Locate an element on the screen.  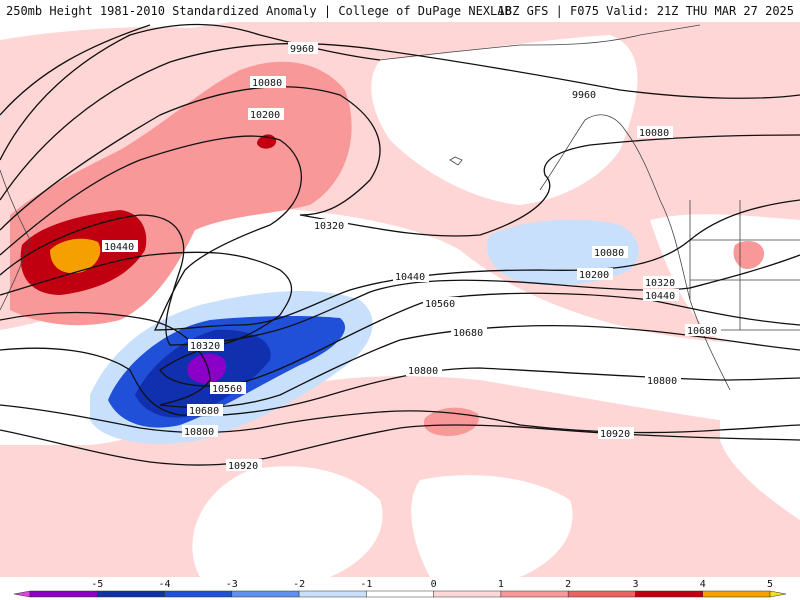
anomaly-colorbar: -5 -4 -3 -2 -1 0 1 2 3 4 5 is located at coordinates (400, 588).